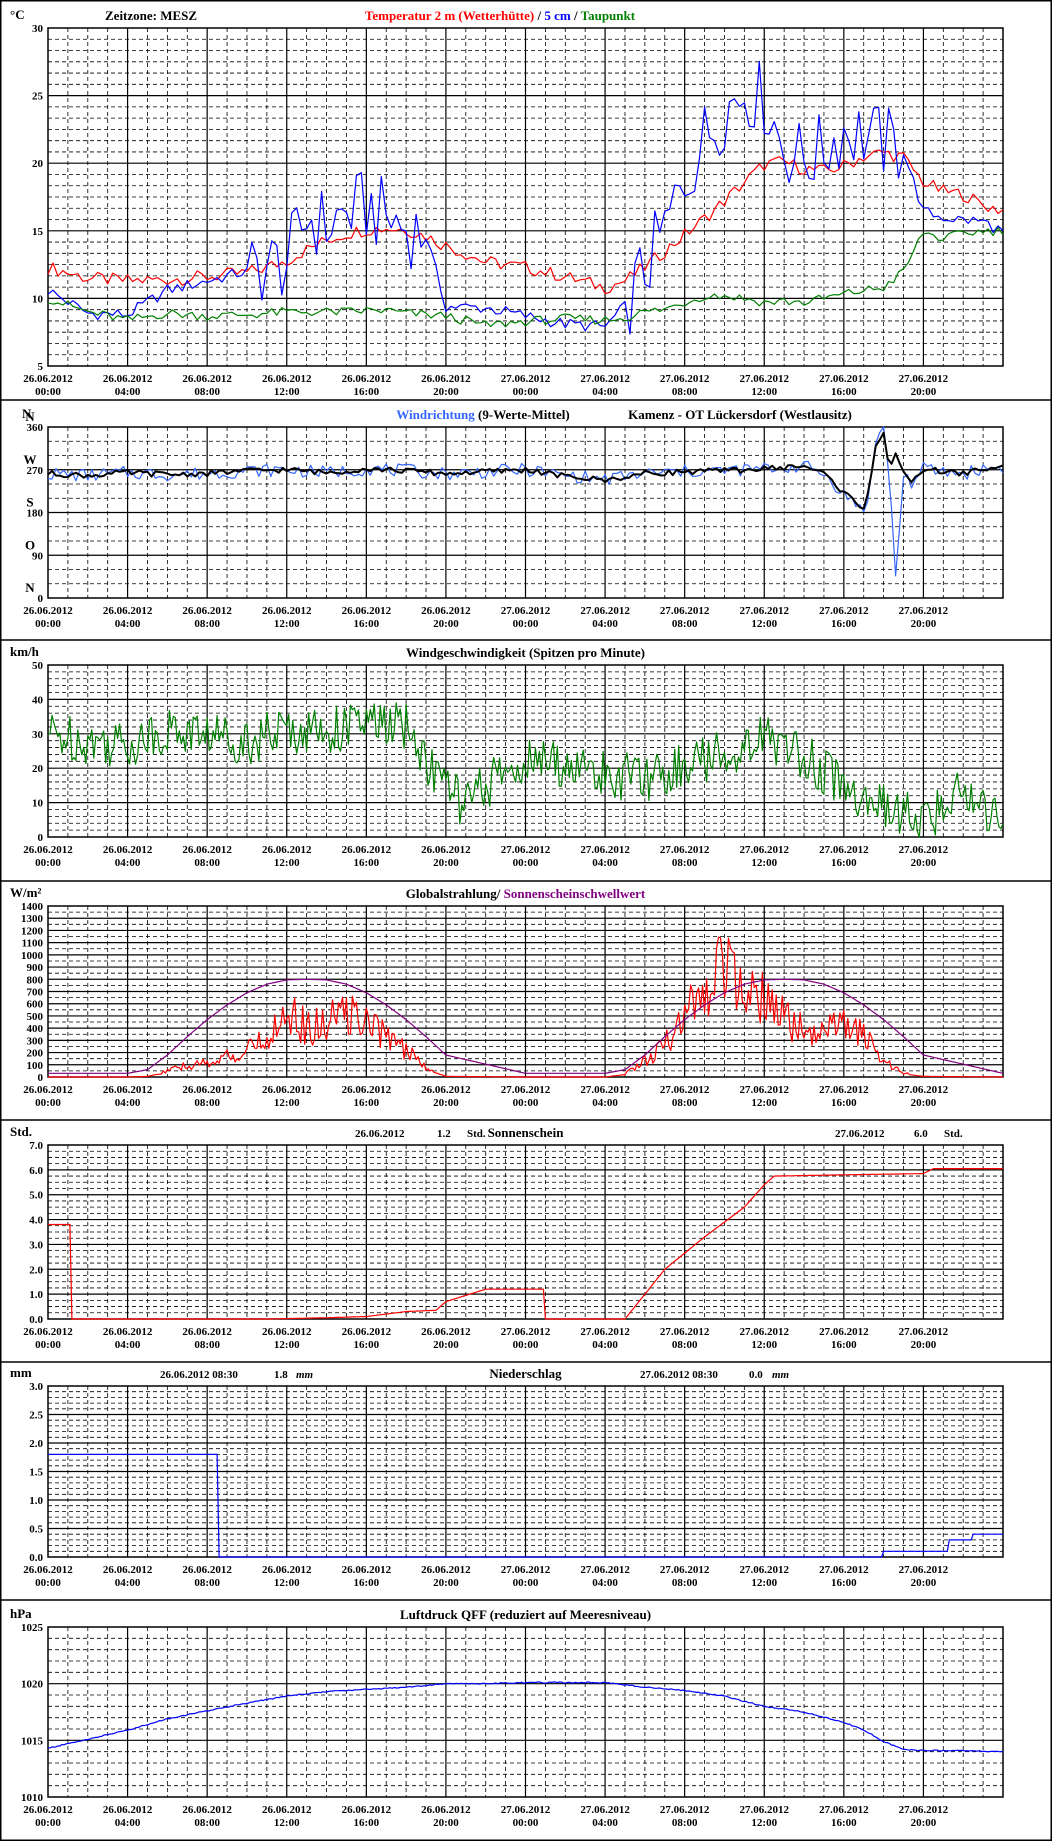 The height and width of the screenshot is (1846, 1052). I want to click on y-tick-label: 100, so click(35, 1066).